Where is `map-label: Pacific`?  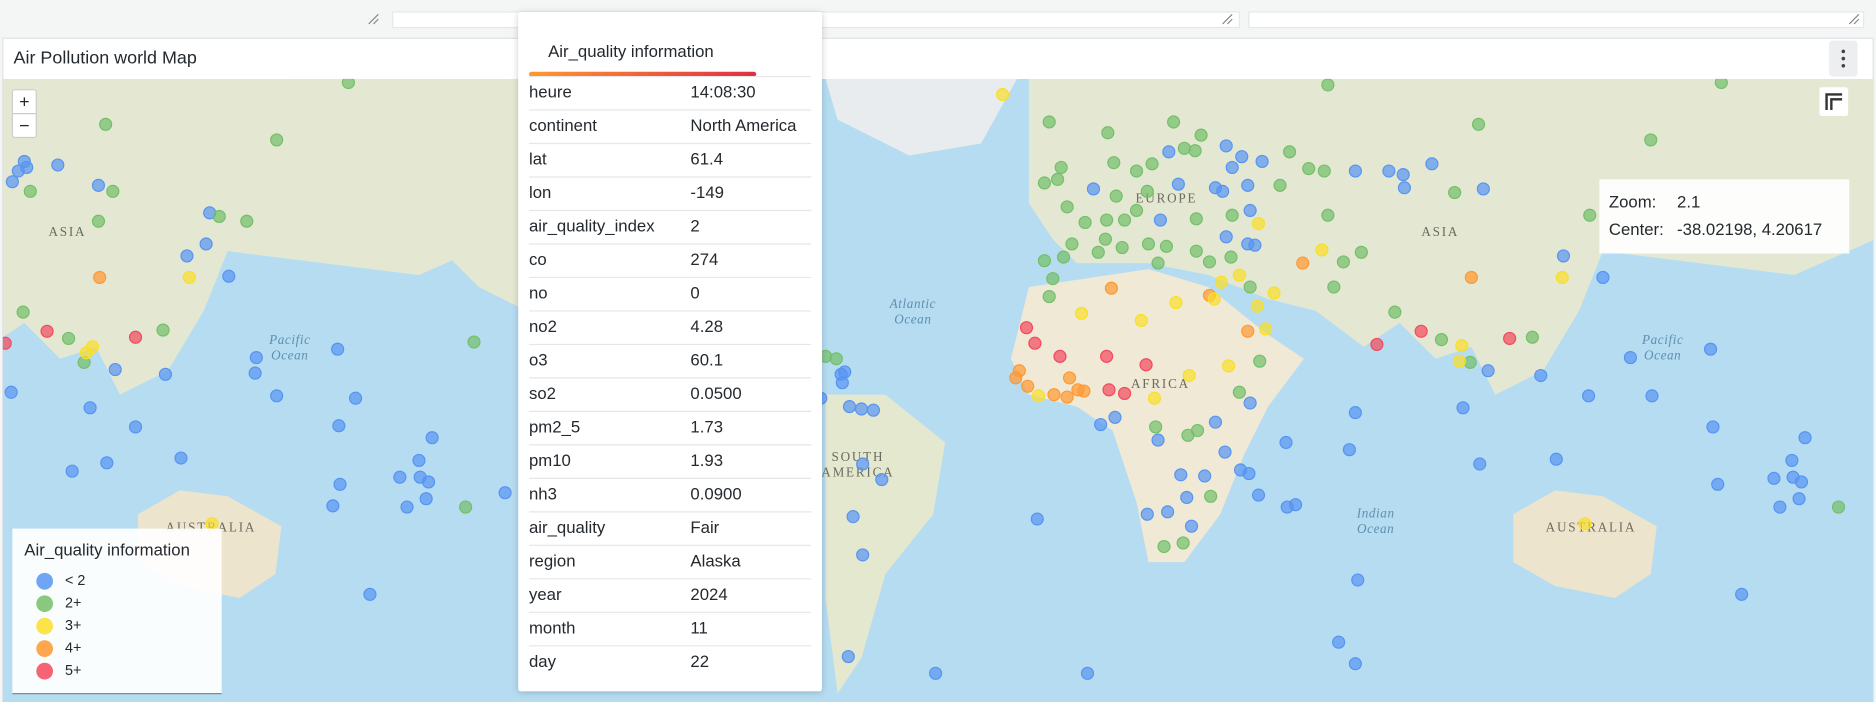 map-label: Pacific is located at coordinates (1662, 339).